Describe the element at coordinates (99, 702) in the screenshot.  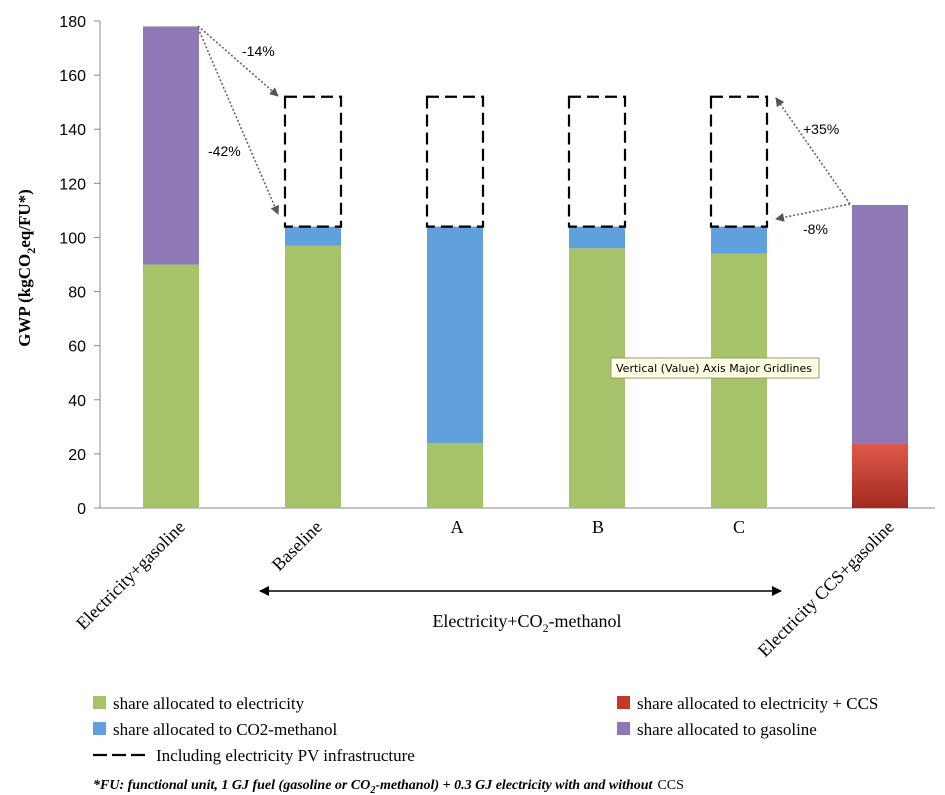
I see `legend-swatch-electricity` at that location.